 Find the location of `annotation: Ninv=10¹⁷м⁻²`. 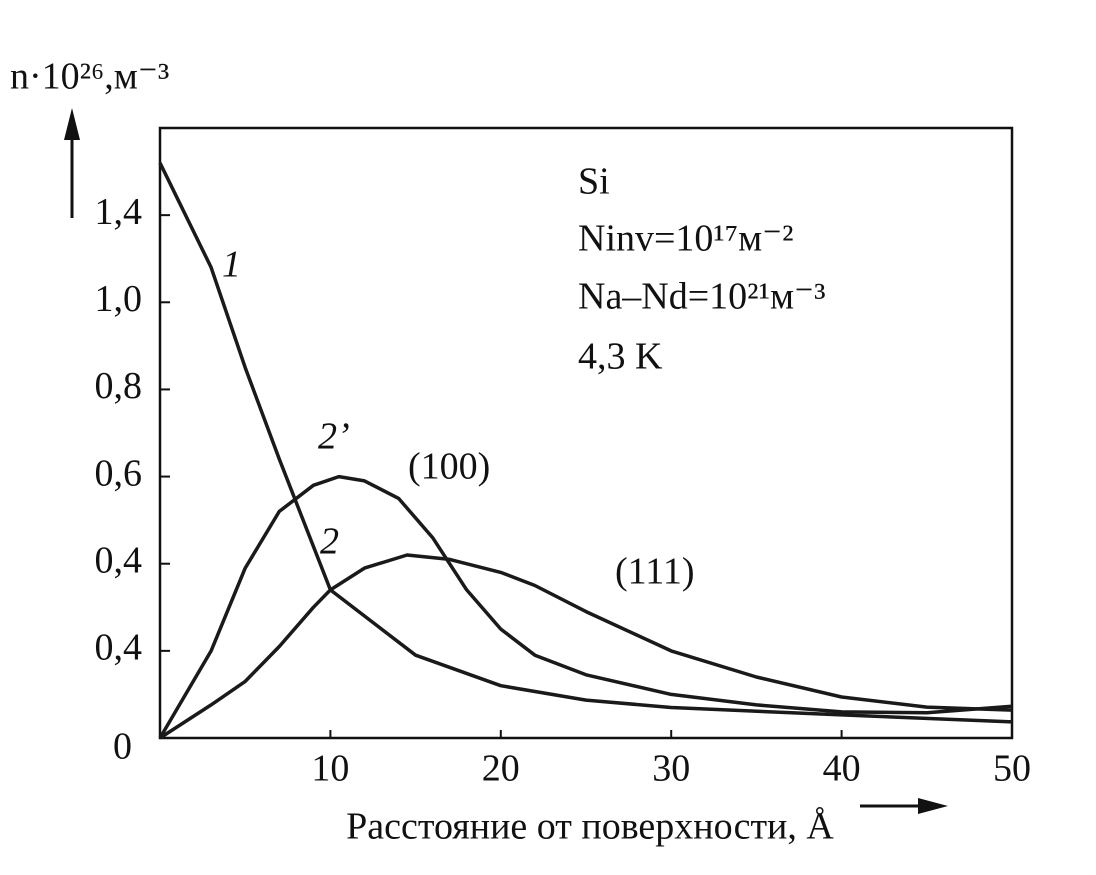

annotation: Ninv=10¹⁷м⁻² is located at coordinates (686, 239).